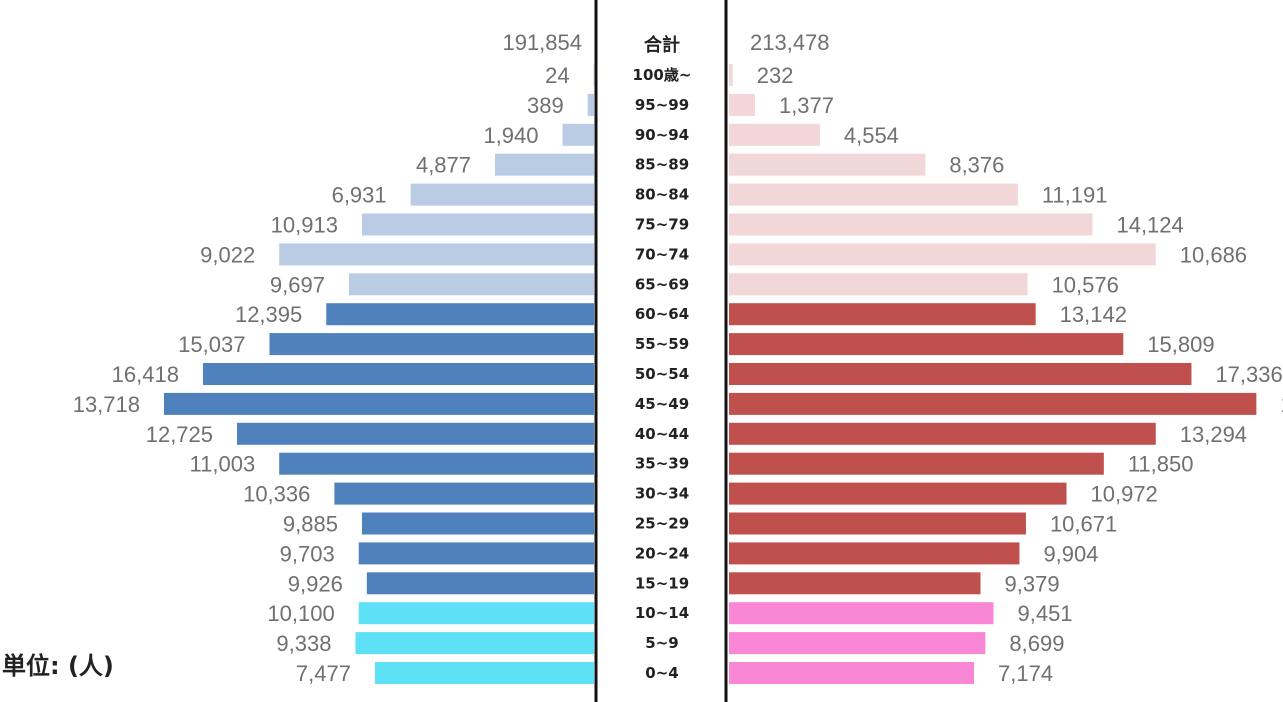 The width and height of the screenshot is (1283, 702). I want to click on male-value-label: 9,697, so click(297, 284).